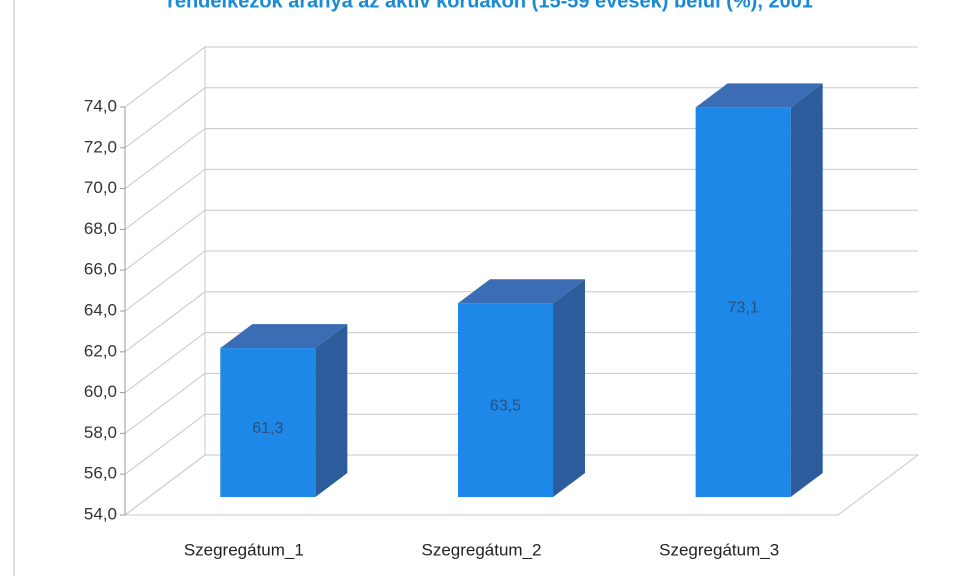 This screenshot has height=576, width=961. What do you see at coordinates (100, 146) in the screenshot?
I see `y-tick-label: 72,0` at bounding box center [100, 146].